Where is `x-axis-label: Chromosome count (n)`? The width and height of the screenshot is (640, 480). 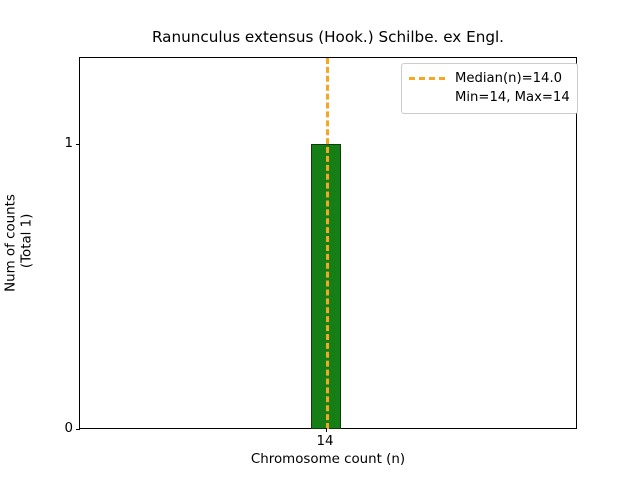 x-axis-label: Chromosome count (n) is located at coordinates (328, 459).